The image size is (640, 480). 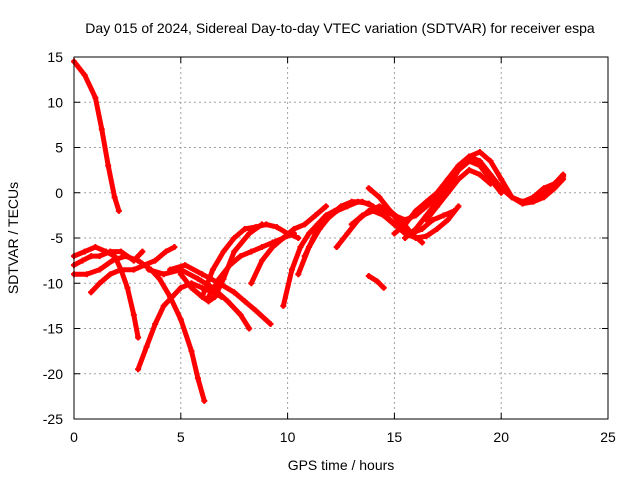 What do you see at coordinates (341, 465) in the screenshot?
I see `x-axis-label: GPS time / hours` at bounding box center [341, 465].